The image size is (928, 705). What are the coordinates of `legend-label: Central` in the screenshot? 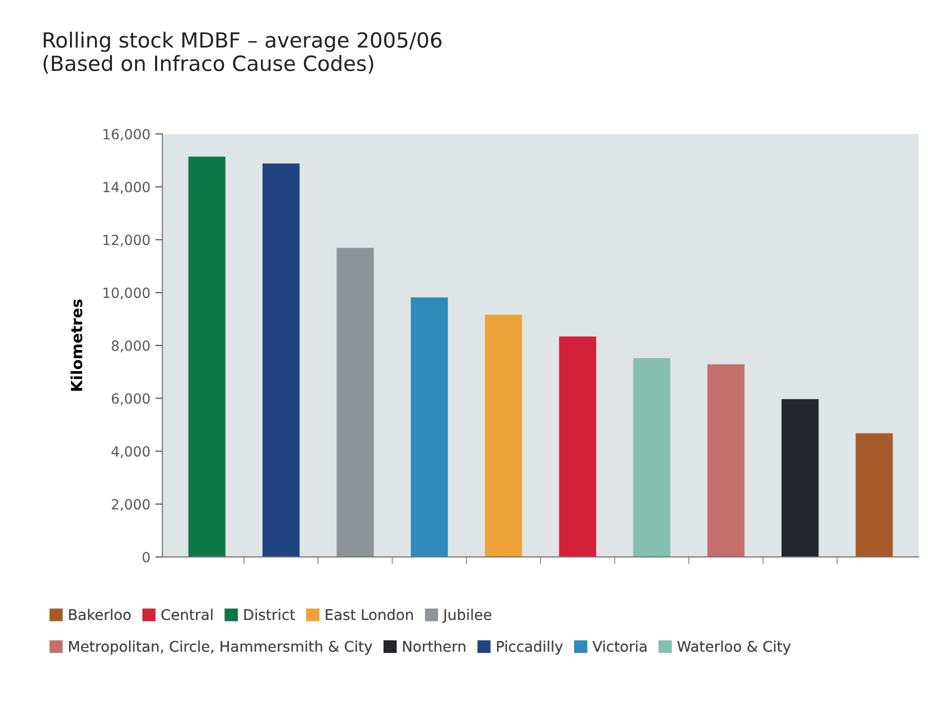 It's located at (186, 614).